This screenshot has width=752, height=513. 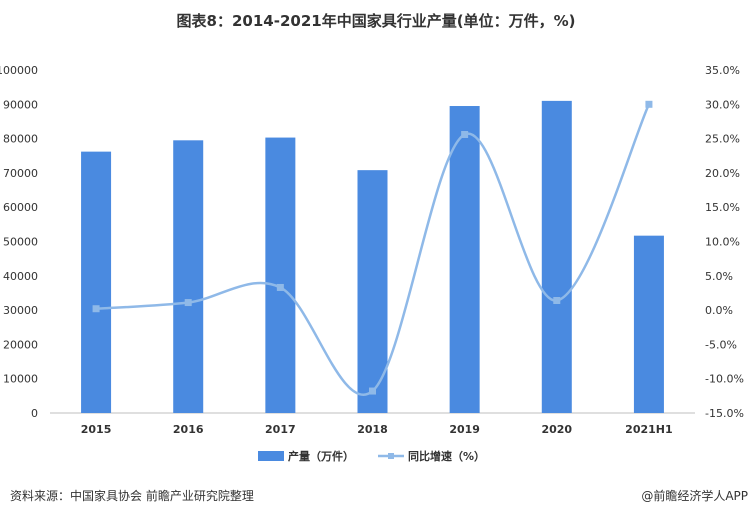 I want to click on left-tick-label: 10000, so click(x=20, y=379).